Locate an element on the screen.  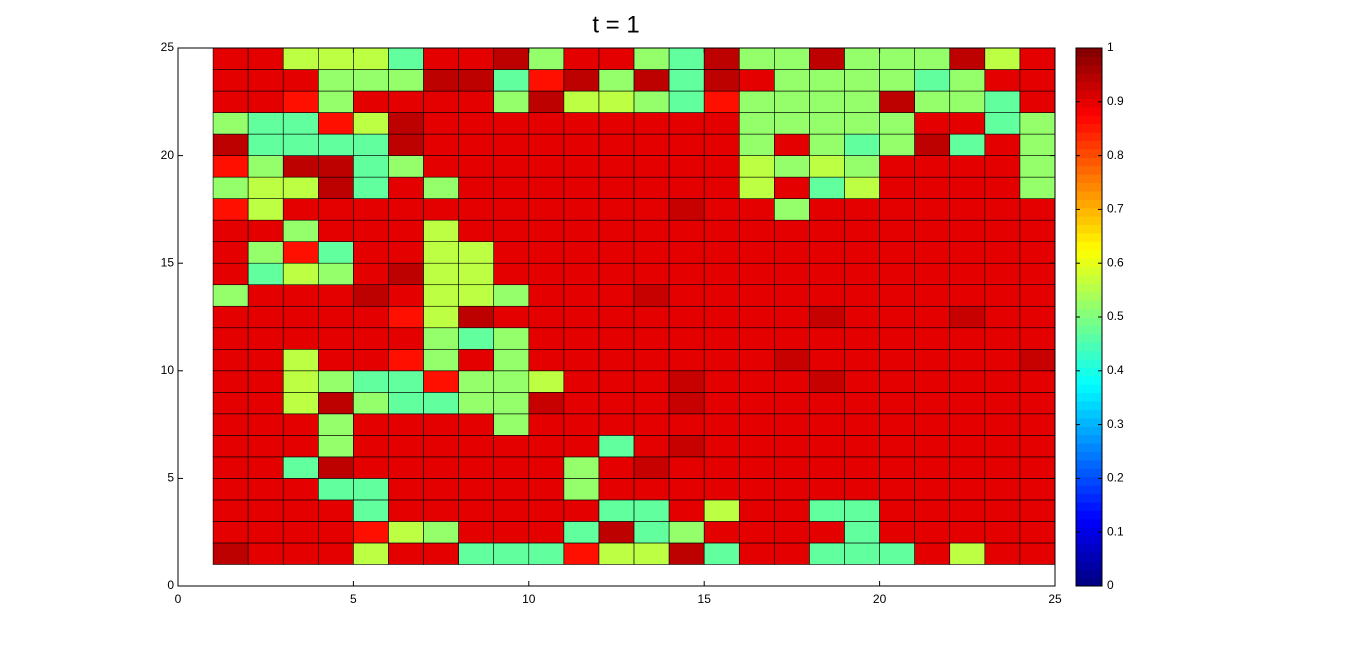
y-tick-label: 5 is located at coordinates (170, 478).